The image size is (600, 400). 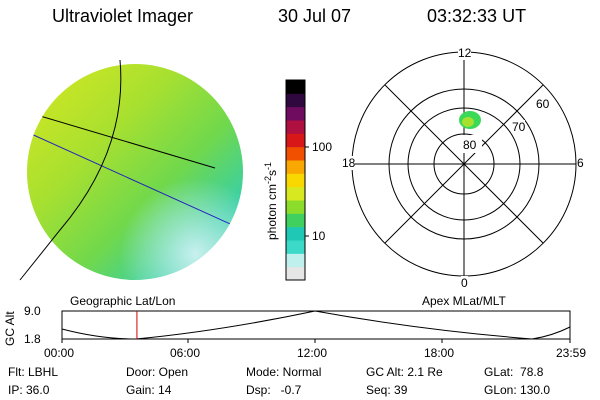 I want to click on instrument-title: Ultraviolet Imager, so click(x=123, y=16).